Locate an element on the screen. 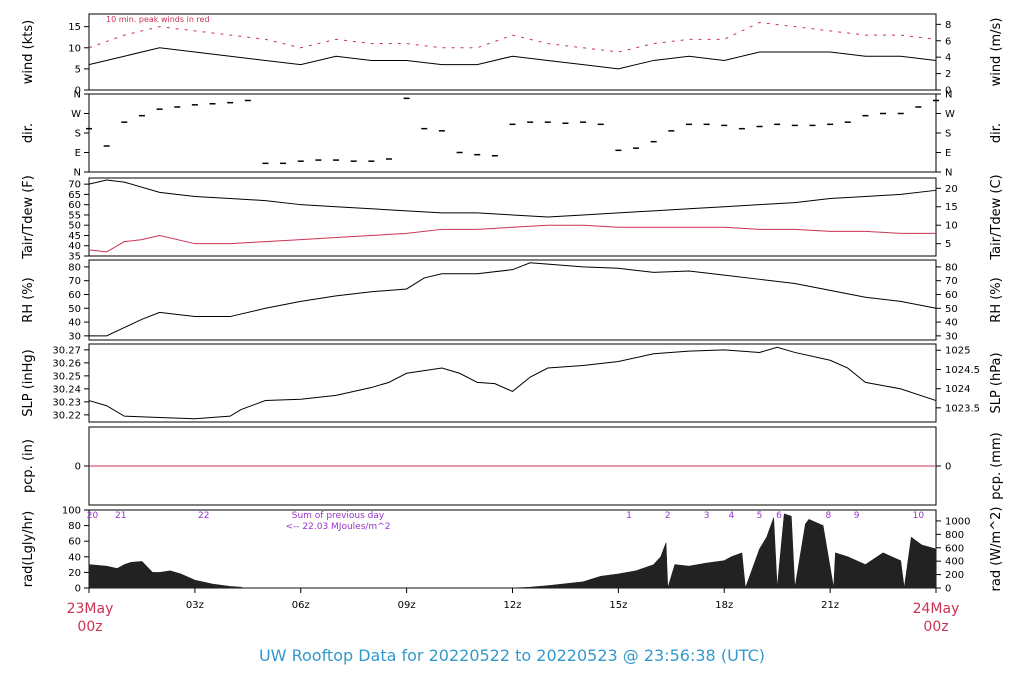  slp-ytick-label: 30.22 is located at coordinates (66, 415).